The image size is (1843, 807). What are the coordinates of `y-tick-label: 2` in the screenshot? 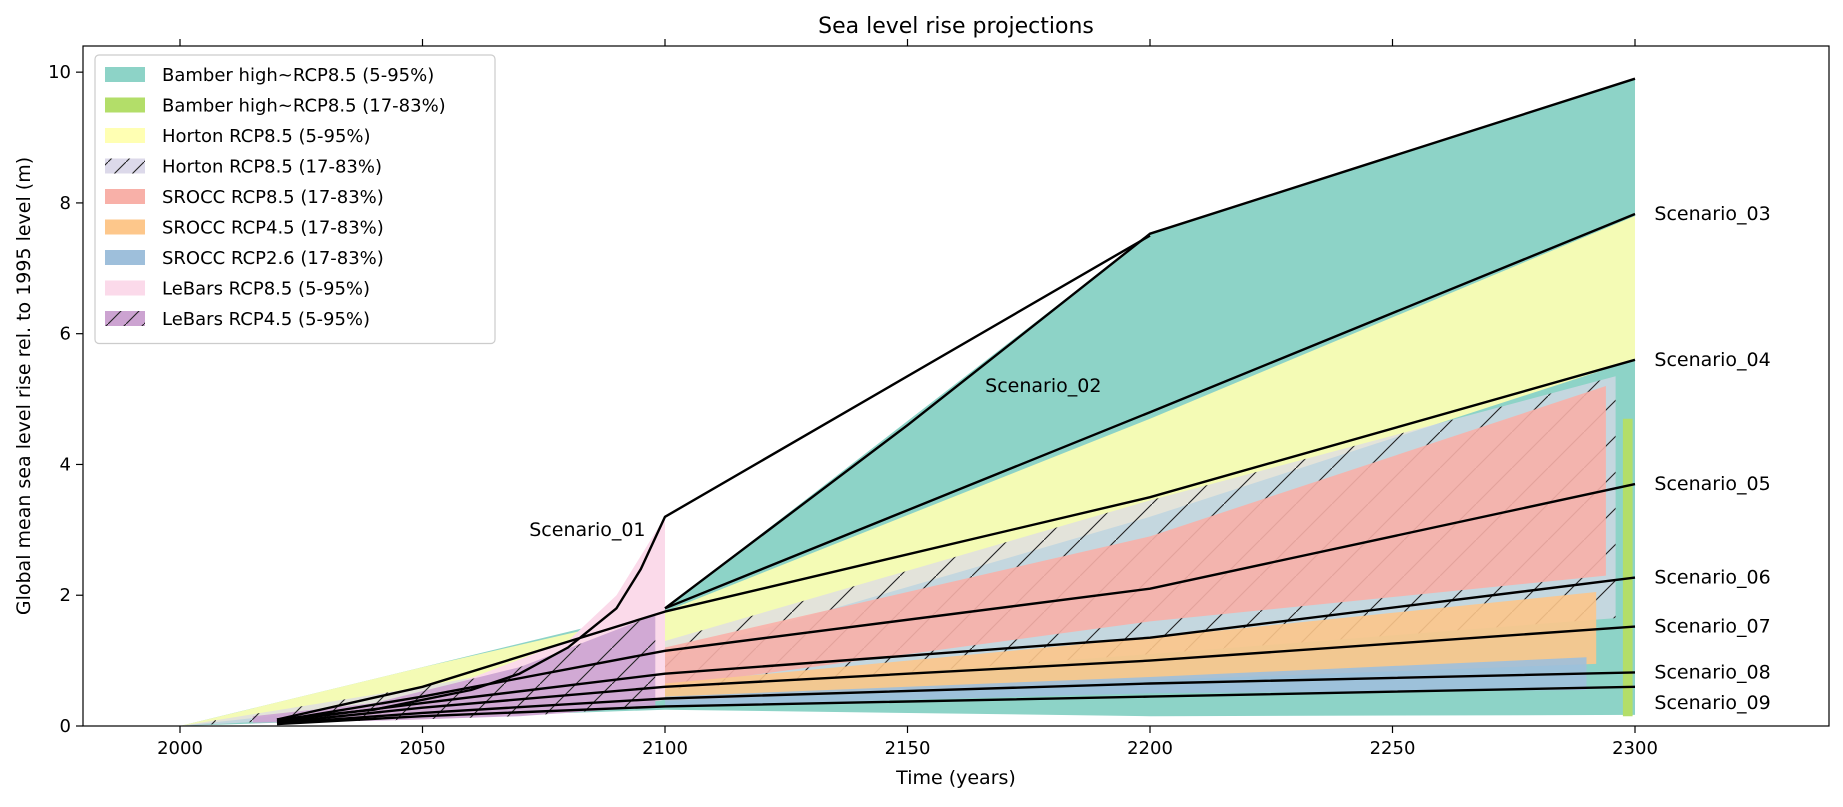 It's located at (65, 595).